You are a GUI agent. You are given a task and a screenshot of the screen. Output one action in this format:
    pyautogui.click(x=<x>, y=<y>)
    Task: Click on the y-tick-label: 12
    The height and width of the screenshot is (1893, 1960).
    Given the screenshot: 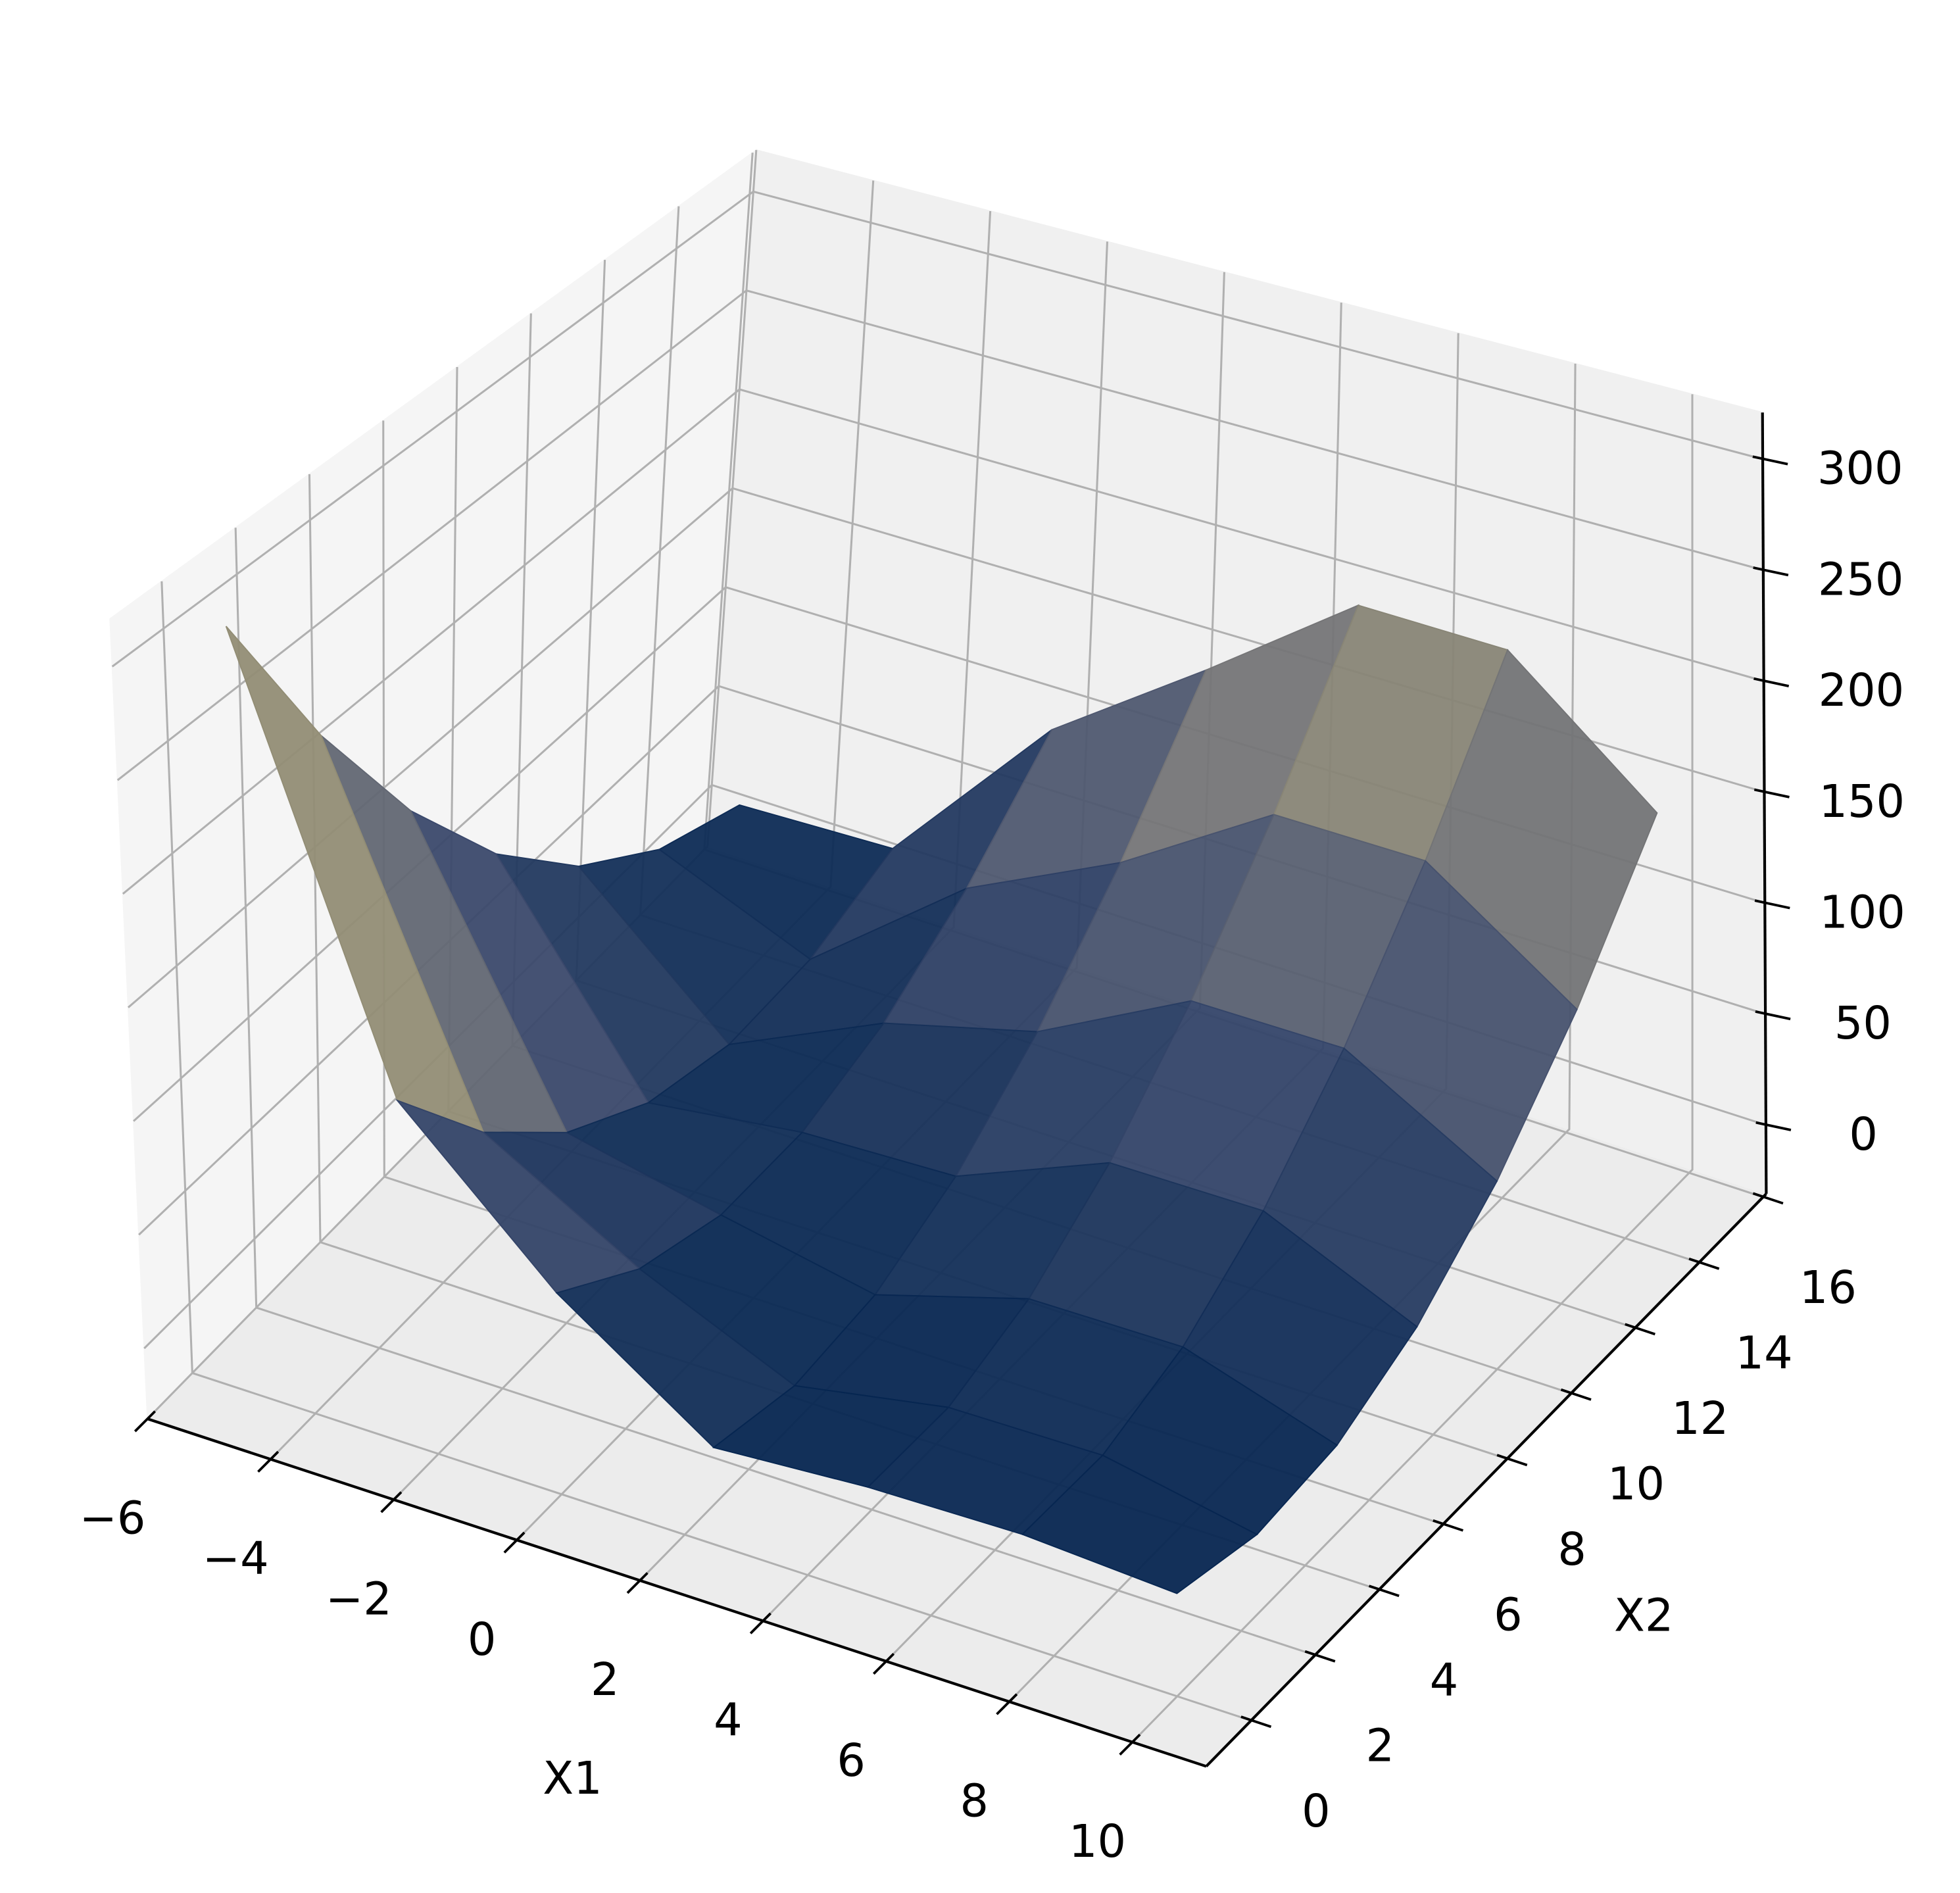 What is the action you would take?
    pyautogui.click(x=1700, y=1419)
    